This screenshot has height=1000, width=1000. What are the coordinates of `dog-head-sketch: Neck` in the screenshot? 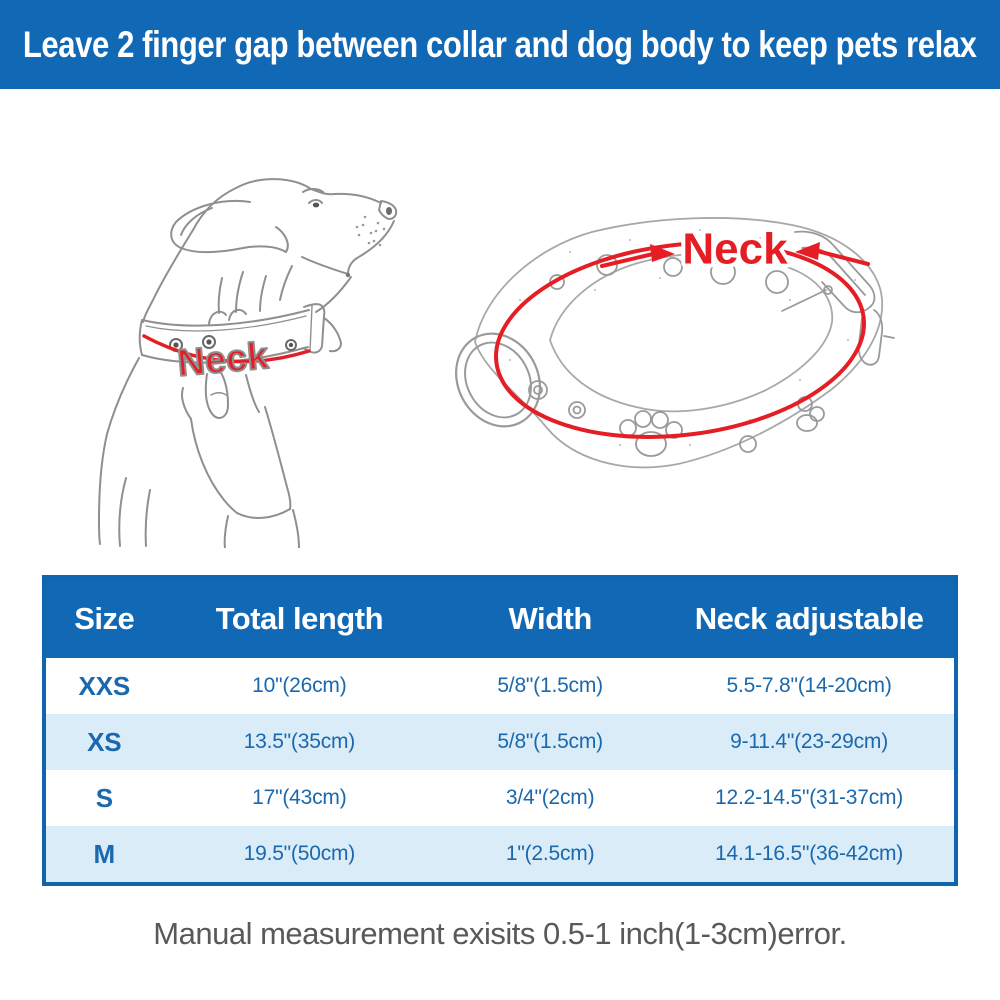 It's located at (248, 363).